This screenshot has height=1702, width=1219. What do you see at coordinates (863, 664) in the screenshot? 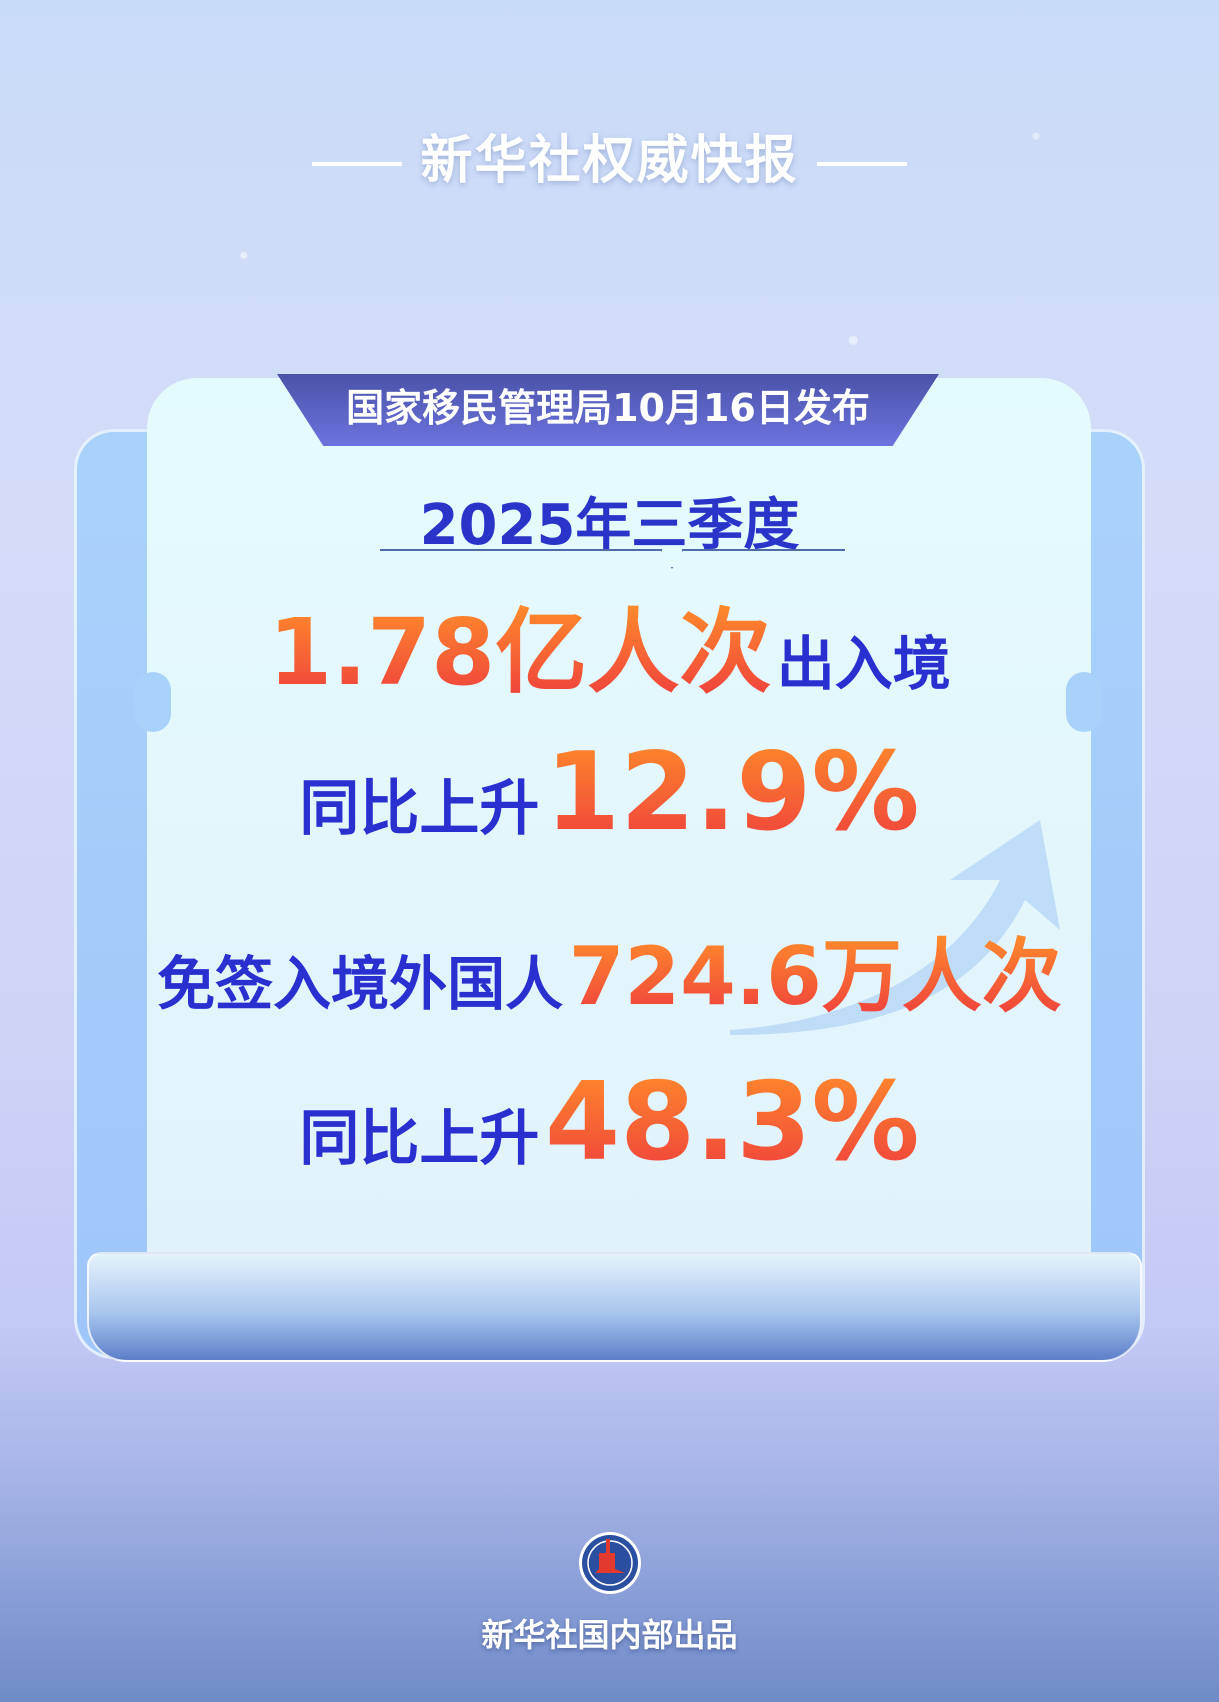
I see `total-crossings-label: 出入境` at bounding box center [863, 664].